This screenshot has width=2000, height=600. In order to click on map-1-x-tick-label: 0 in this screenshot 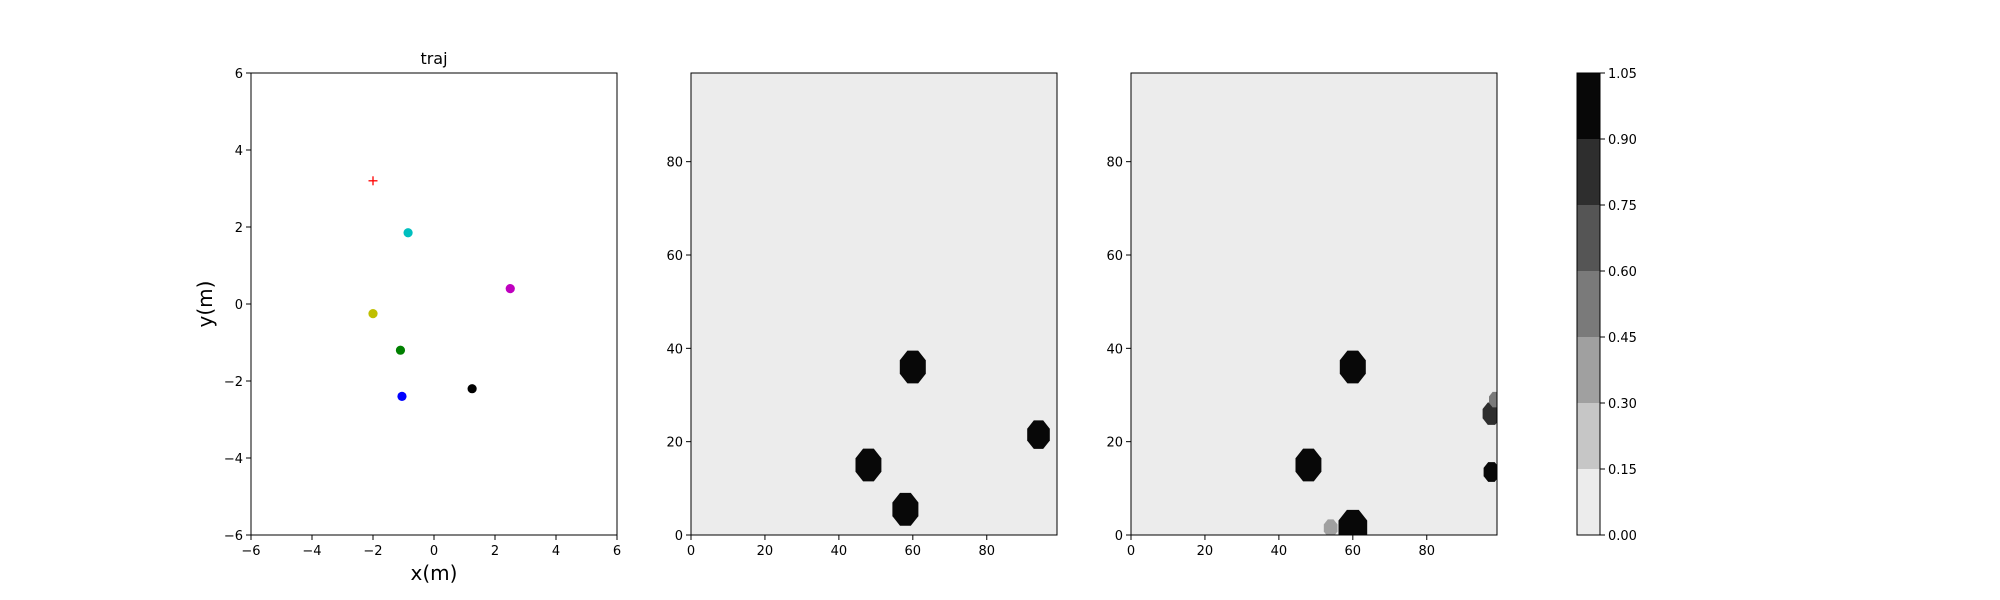, I will do `click(691, 551)`.